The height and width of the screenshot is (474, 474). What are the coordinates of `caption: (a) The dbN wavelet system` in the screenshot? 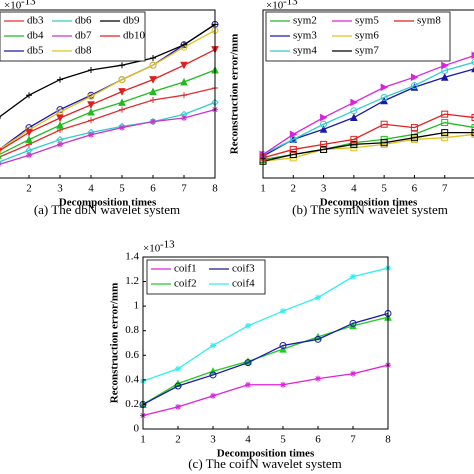 It's located at (107, 209).